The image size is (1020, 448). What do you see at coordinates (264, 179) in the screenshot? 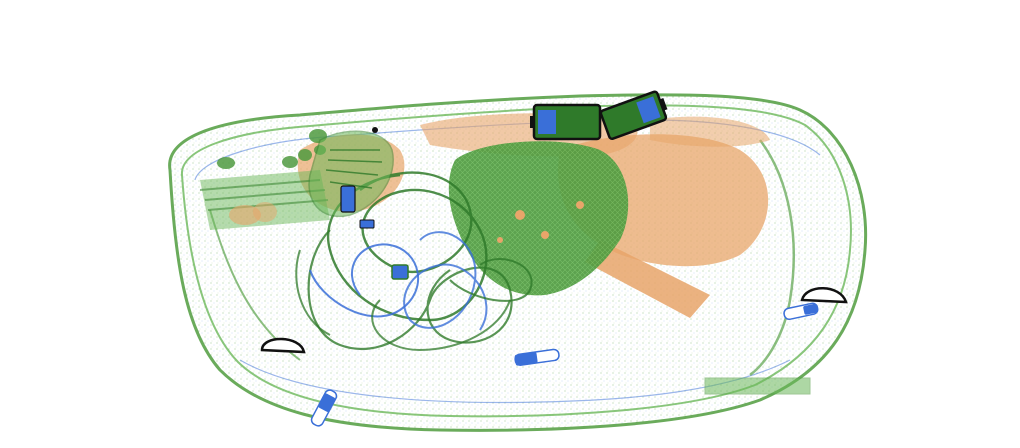
I see `small-items-cluster` at bounding box center [264, 179].